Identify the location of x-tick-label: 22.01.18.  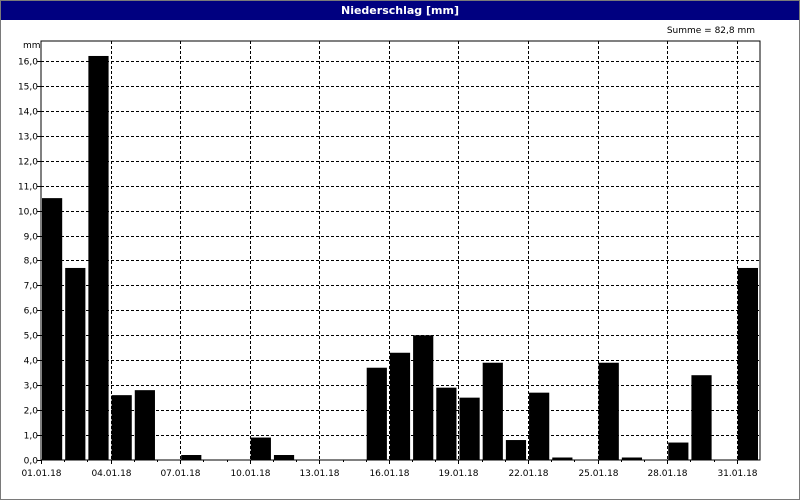
(528, 474).